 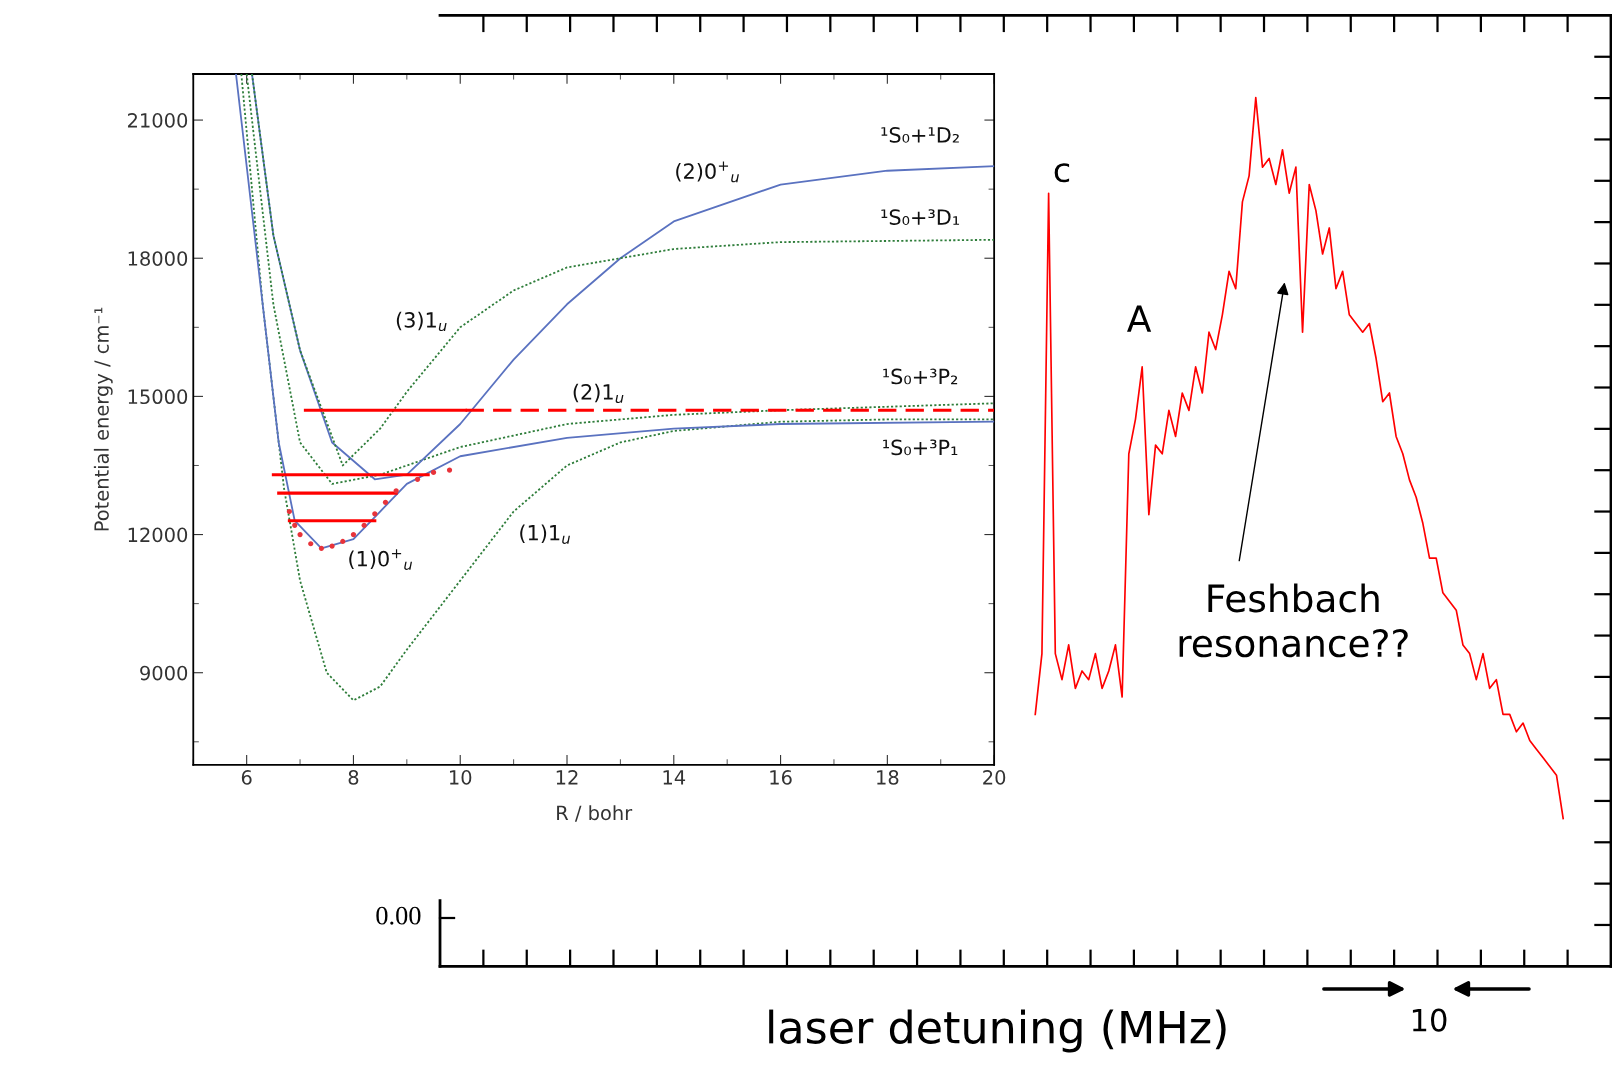 What do you see at coordinates (598, 393) in the screenshot?
I see `annotation: (2)1$_{u}$` at bounding box center [598, 393].